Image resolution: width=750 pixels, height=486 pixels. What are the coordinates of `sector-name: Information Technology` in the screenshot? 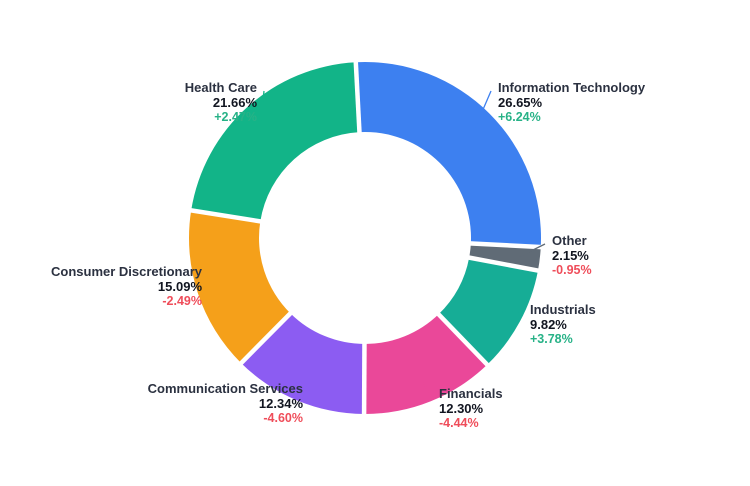 It's located at (572, 87).